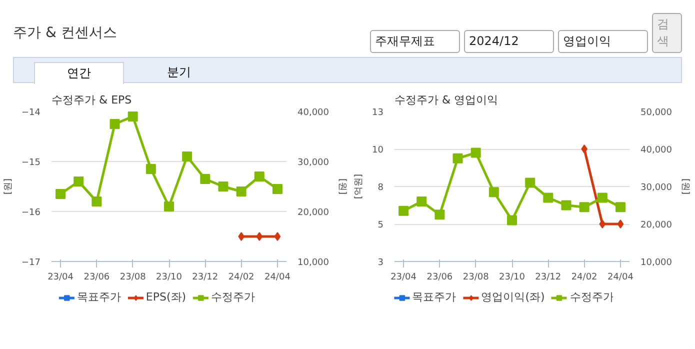 This screenshot has height=349, width=695. Describe the element at coordinates (31, 263) in the screenshot. I see `y-tick-label: −17` at that location.